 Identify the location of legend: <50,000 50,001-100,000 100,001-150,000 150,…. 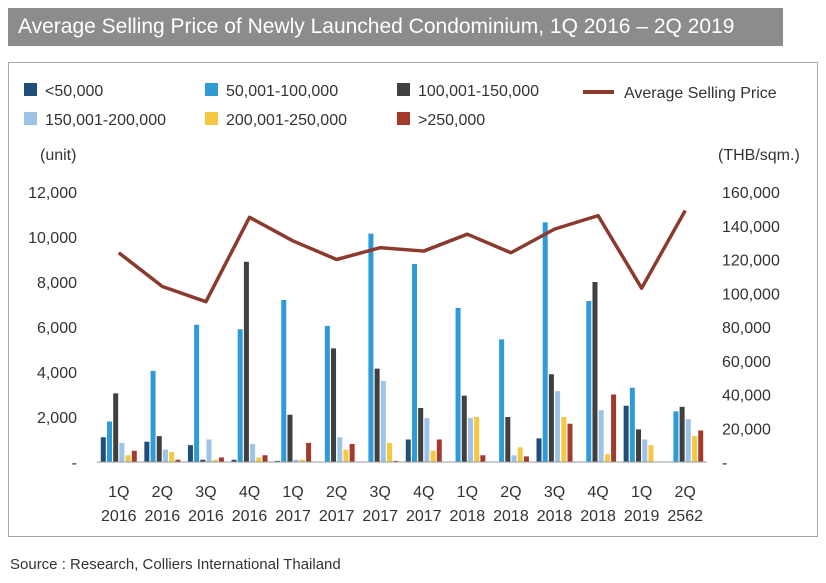
(400, 106).